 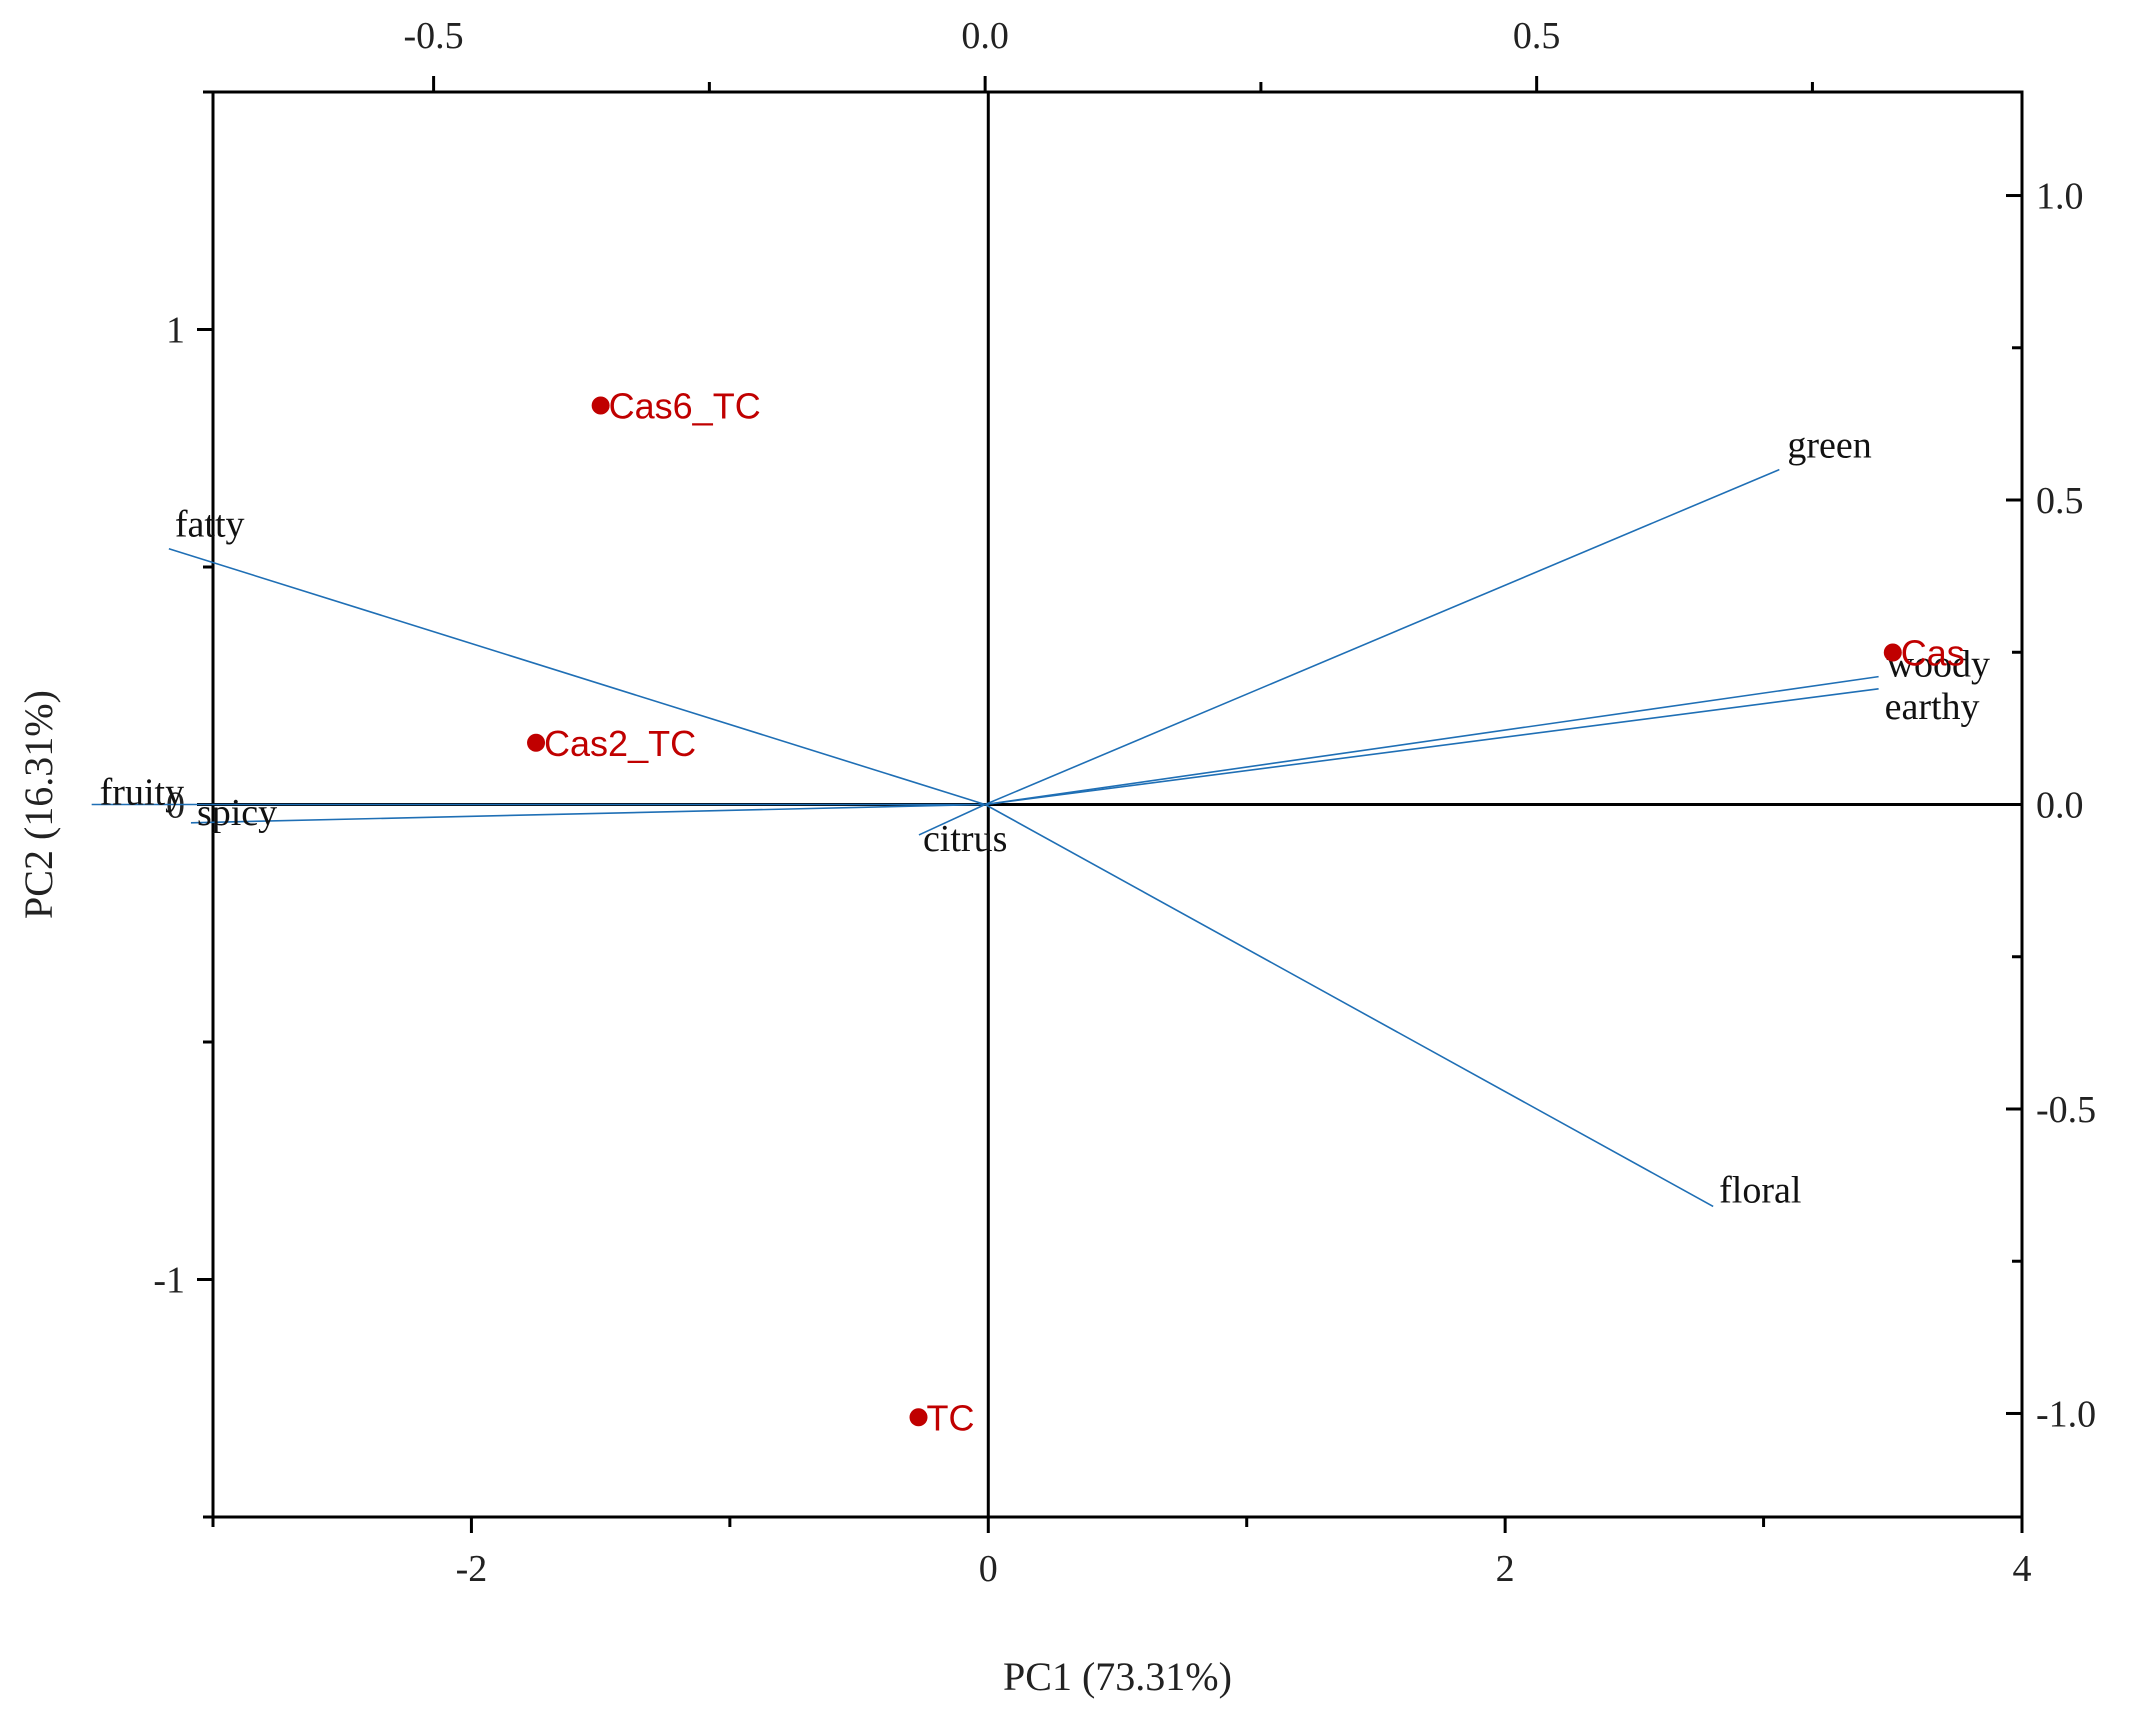 What do you see at coordinates (2022, 1569) in the screenshot?
I see `x-tick-label: 4` at bounding box center [2022, 1569].